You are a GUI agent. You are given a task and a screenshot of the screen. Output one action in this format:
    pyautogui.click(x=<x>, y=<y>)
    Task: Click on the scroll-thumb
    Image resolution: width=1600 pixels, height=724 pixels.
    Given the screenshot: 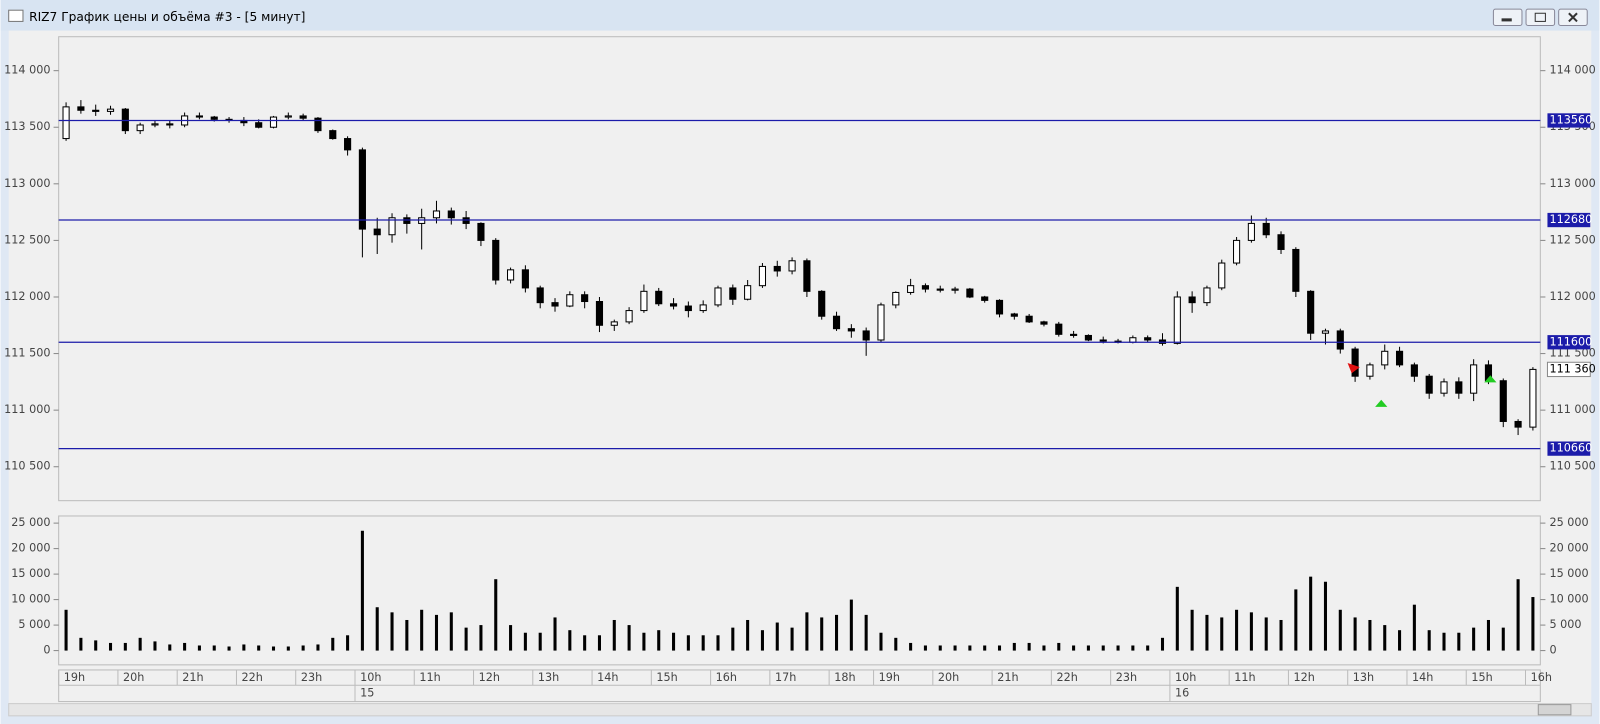 What is the action you would take?
    pyautogui.click(x=1554, y=710)
    